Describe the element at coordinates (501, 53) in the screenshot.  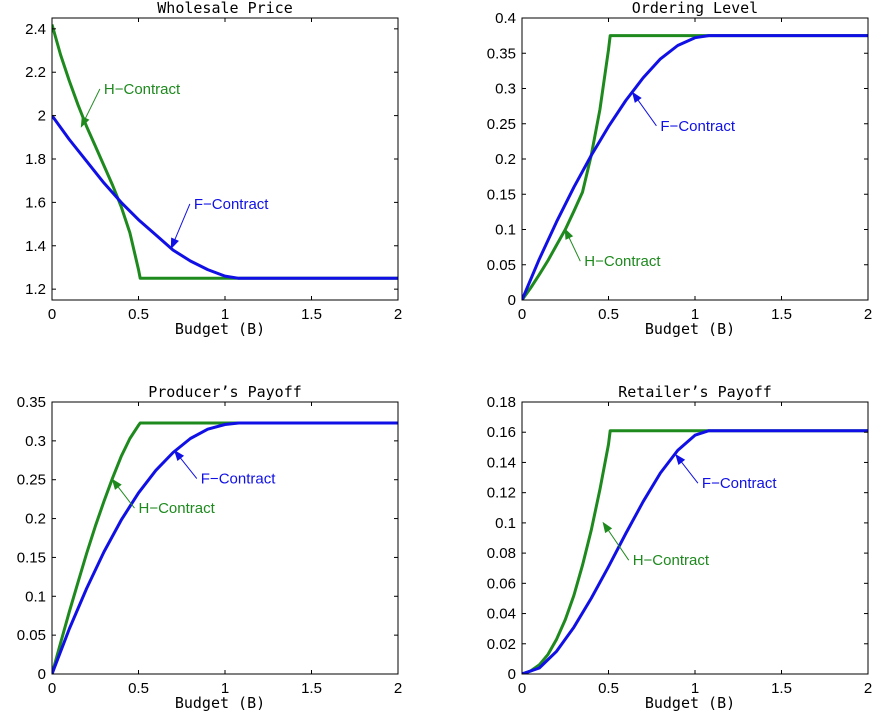
I see `ordering-level-ytick-label: 0.35` at that location.